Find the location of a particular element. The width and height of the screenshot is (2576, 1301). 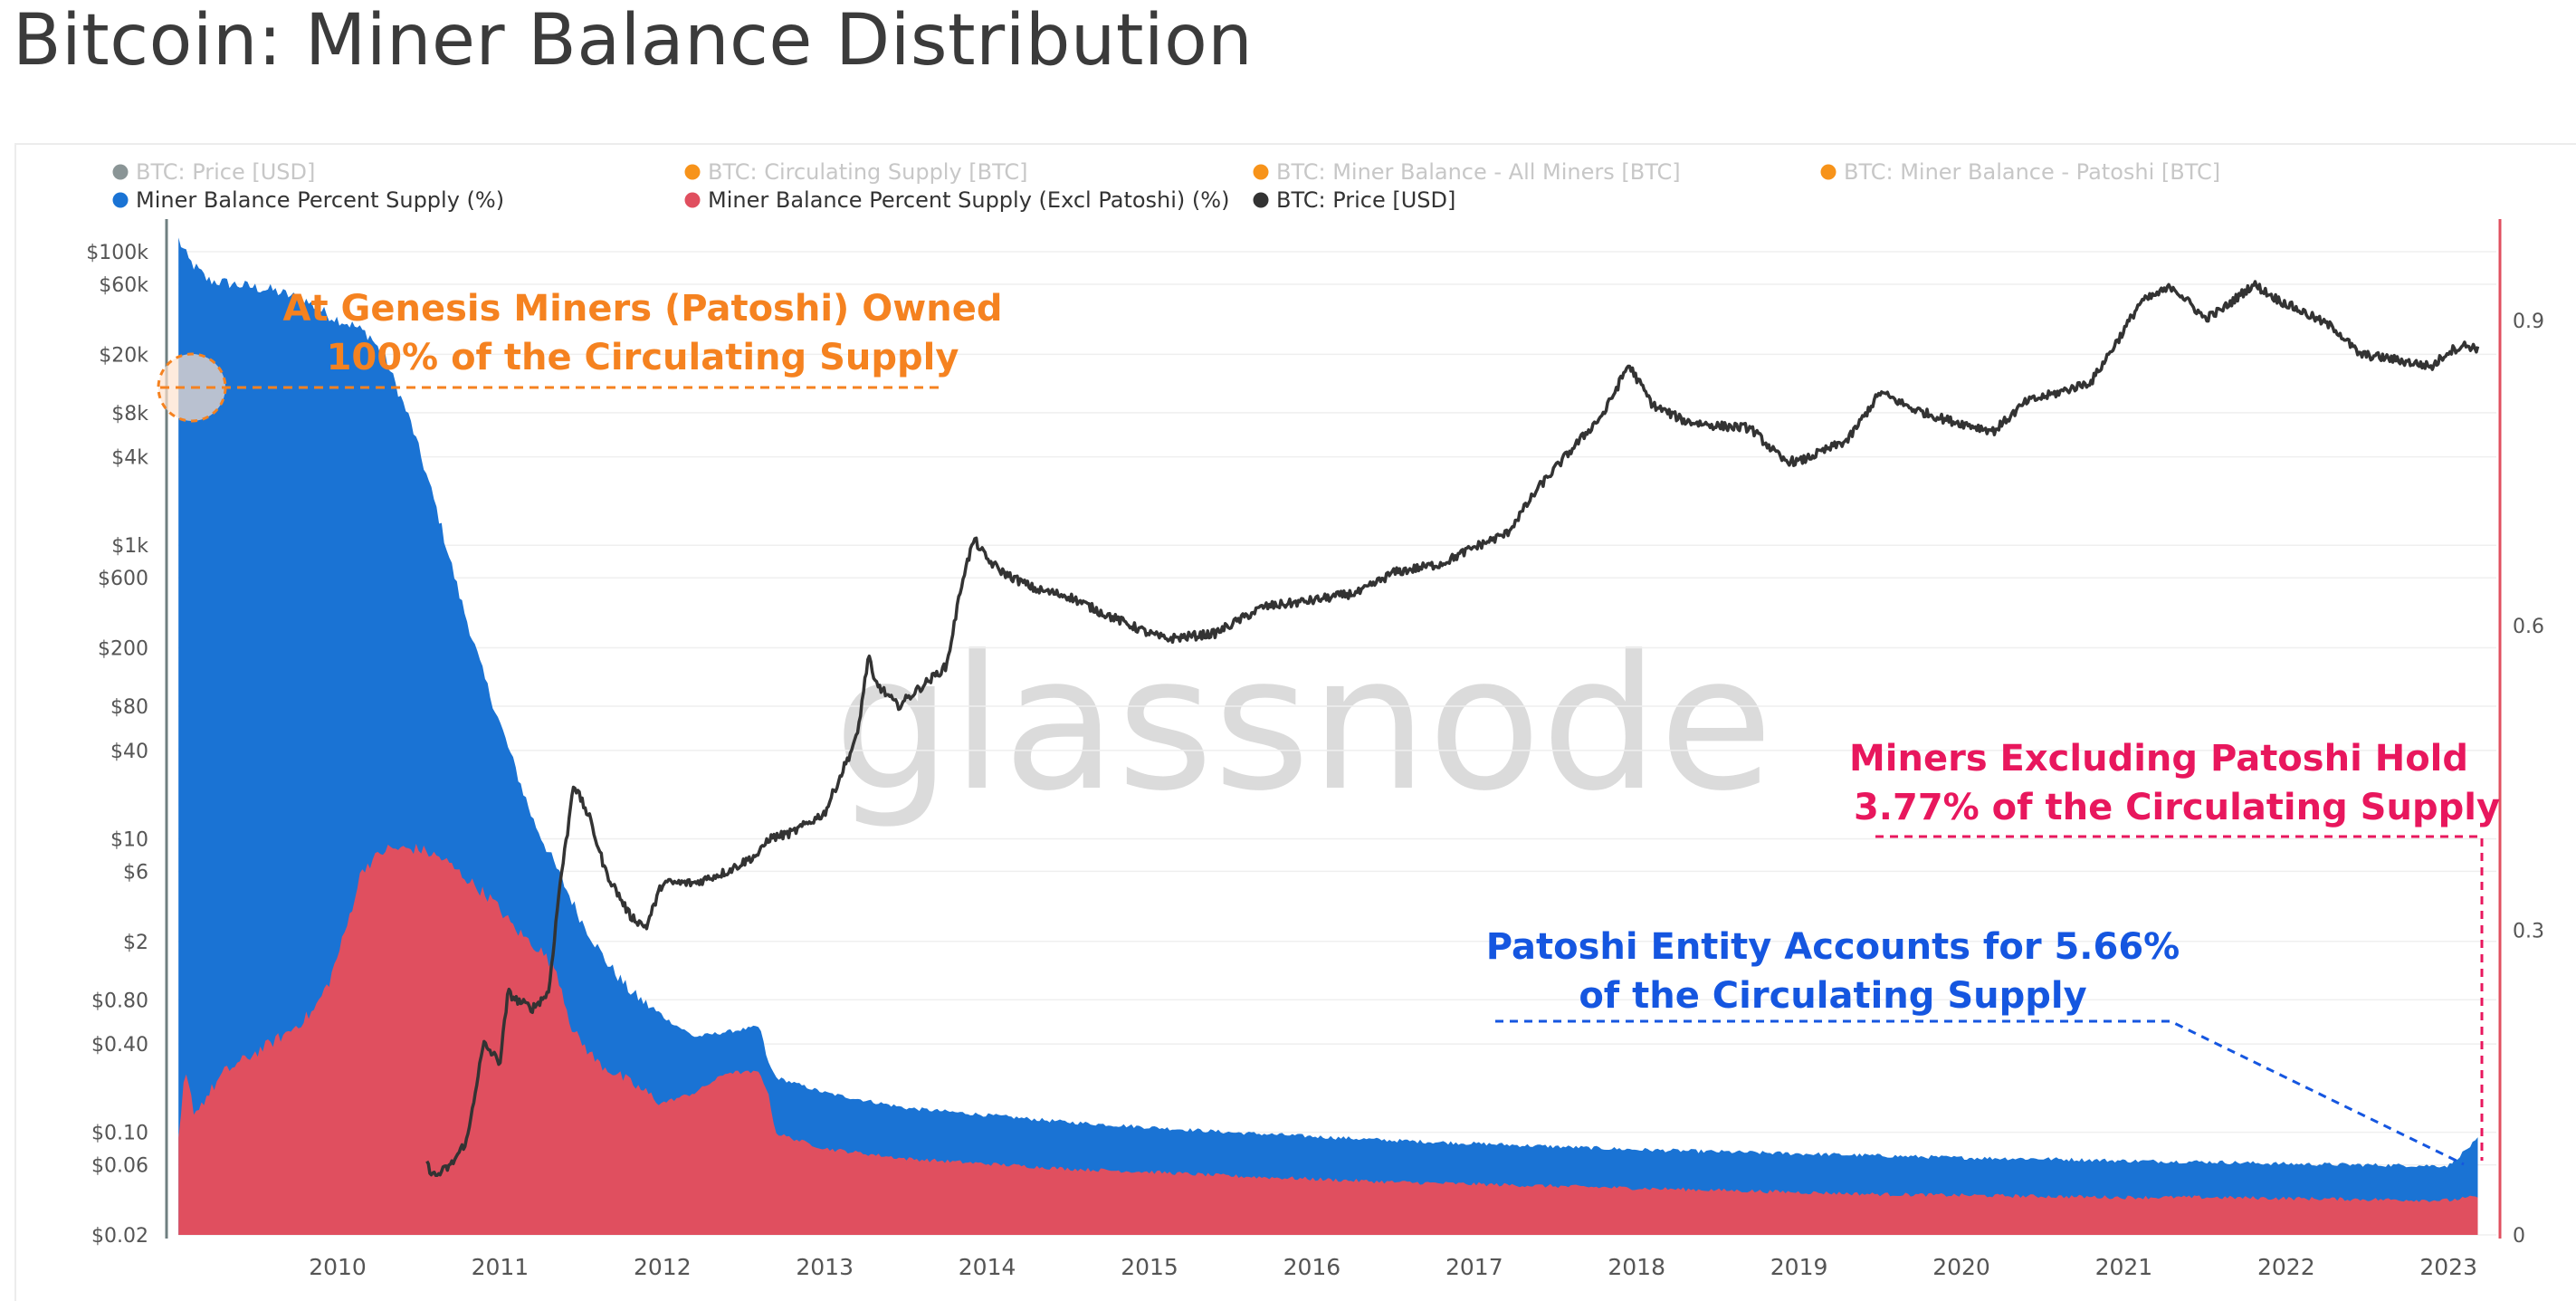

x-tick-label: 2012 is located at coordinates (663, 1267).